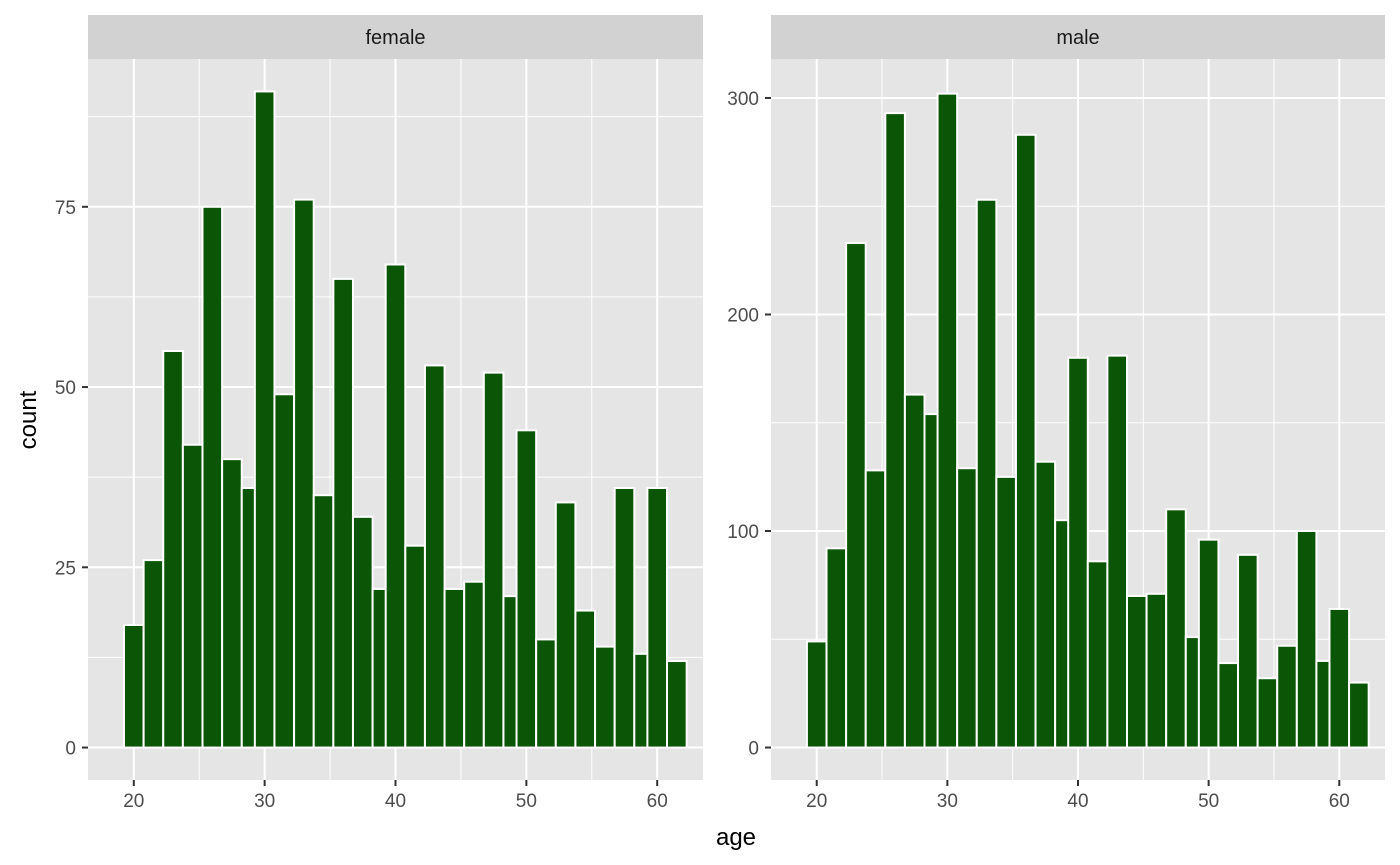 The width and height of the screenshot is (1400, 865). I want to click on y-tick-label: 200, so click(743, 315).